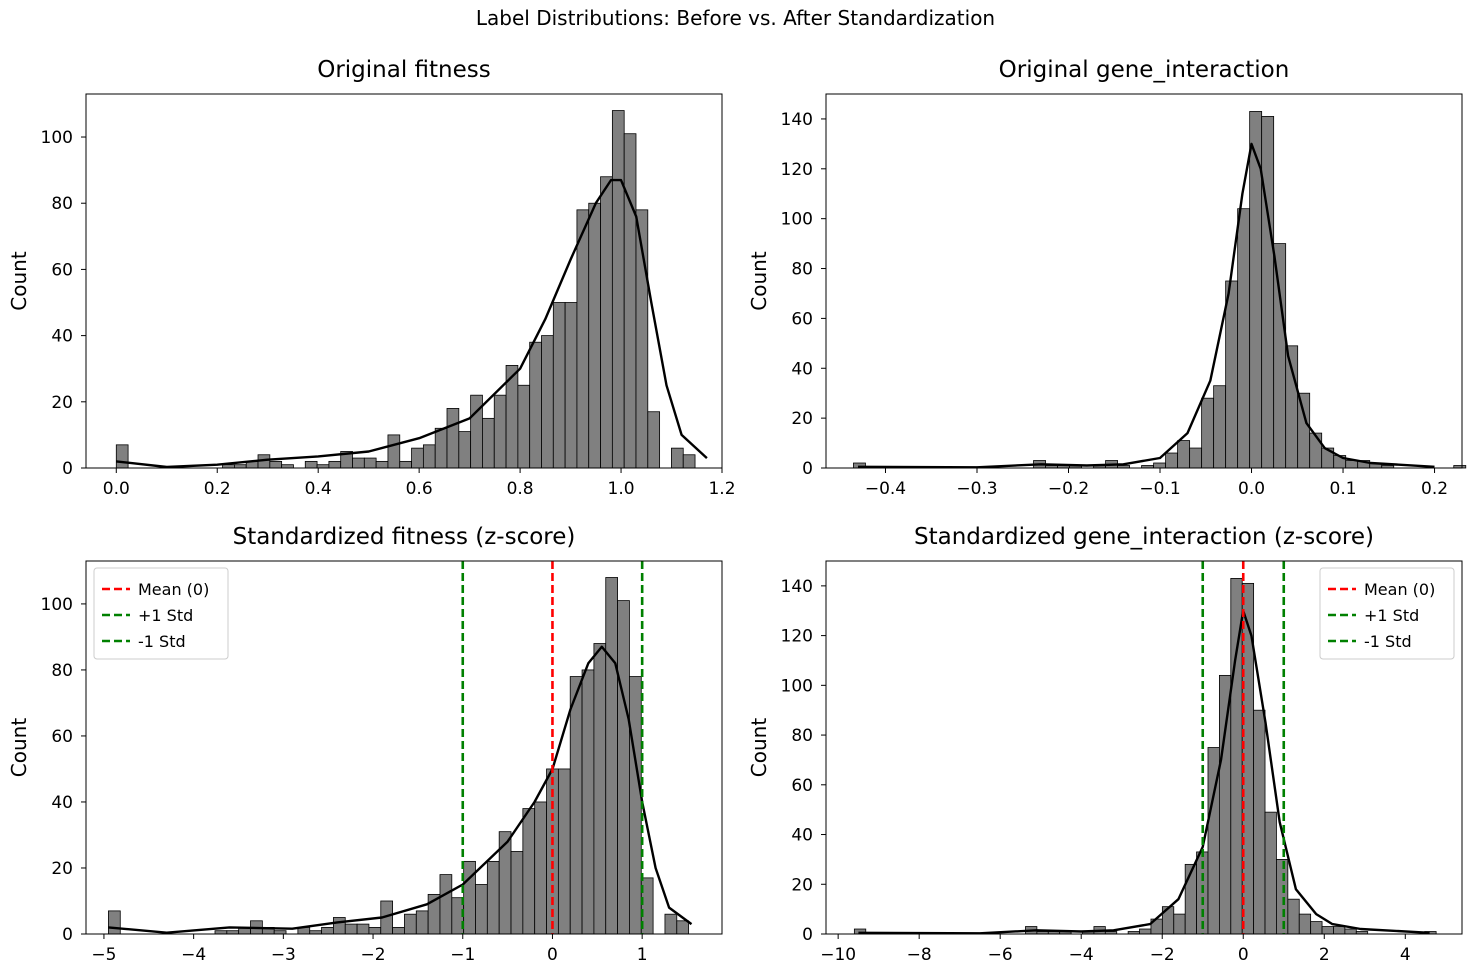 The width and height of the screenshot is (1471, 976). Describe the element at coordinates (919, 955) in the screenshot. I see `x-tick-label: −8` at that location.